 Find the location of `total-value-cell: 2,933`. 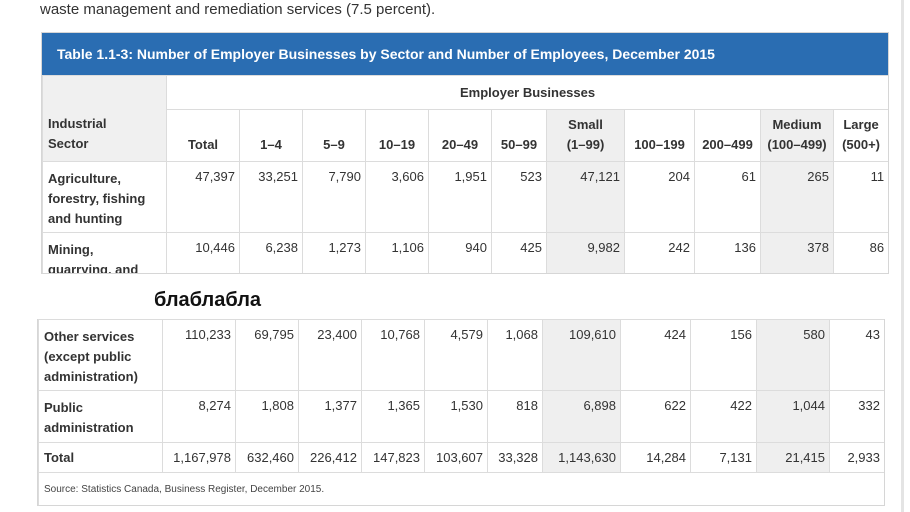

total-value-cell: 2,933 is located at coordinates (856, 457).